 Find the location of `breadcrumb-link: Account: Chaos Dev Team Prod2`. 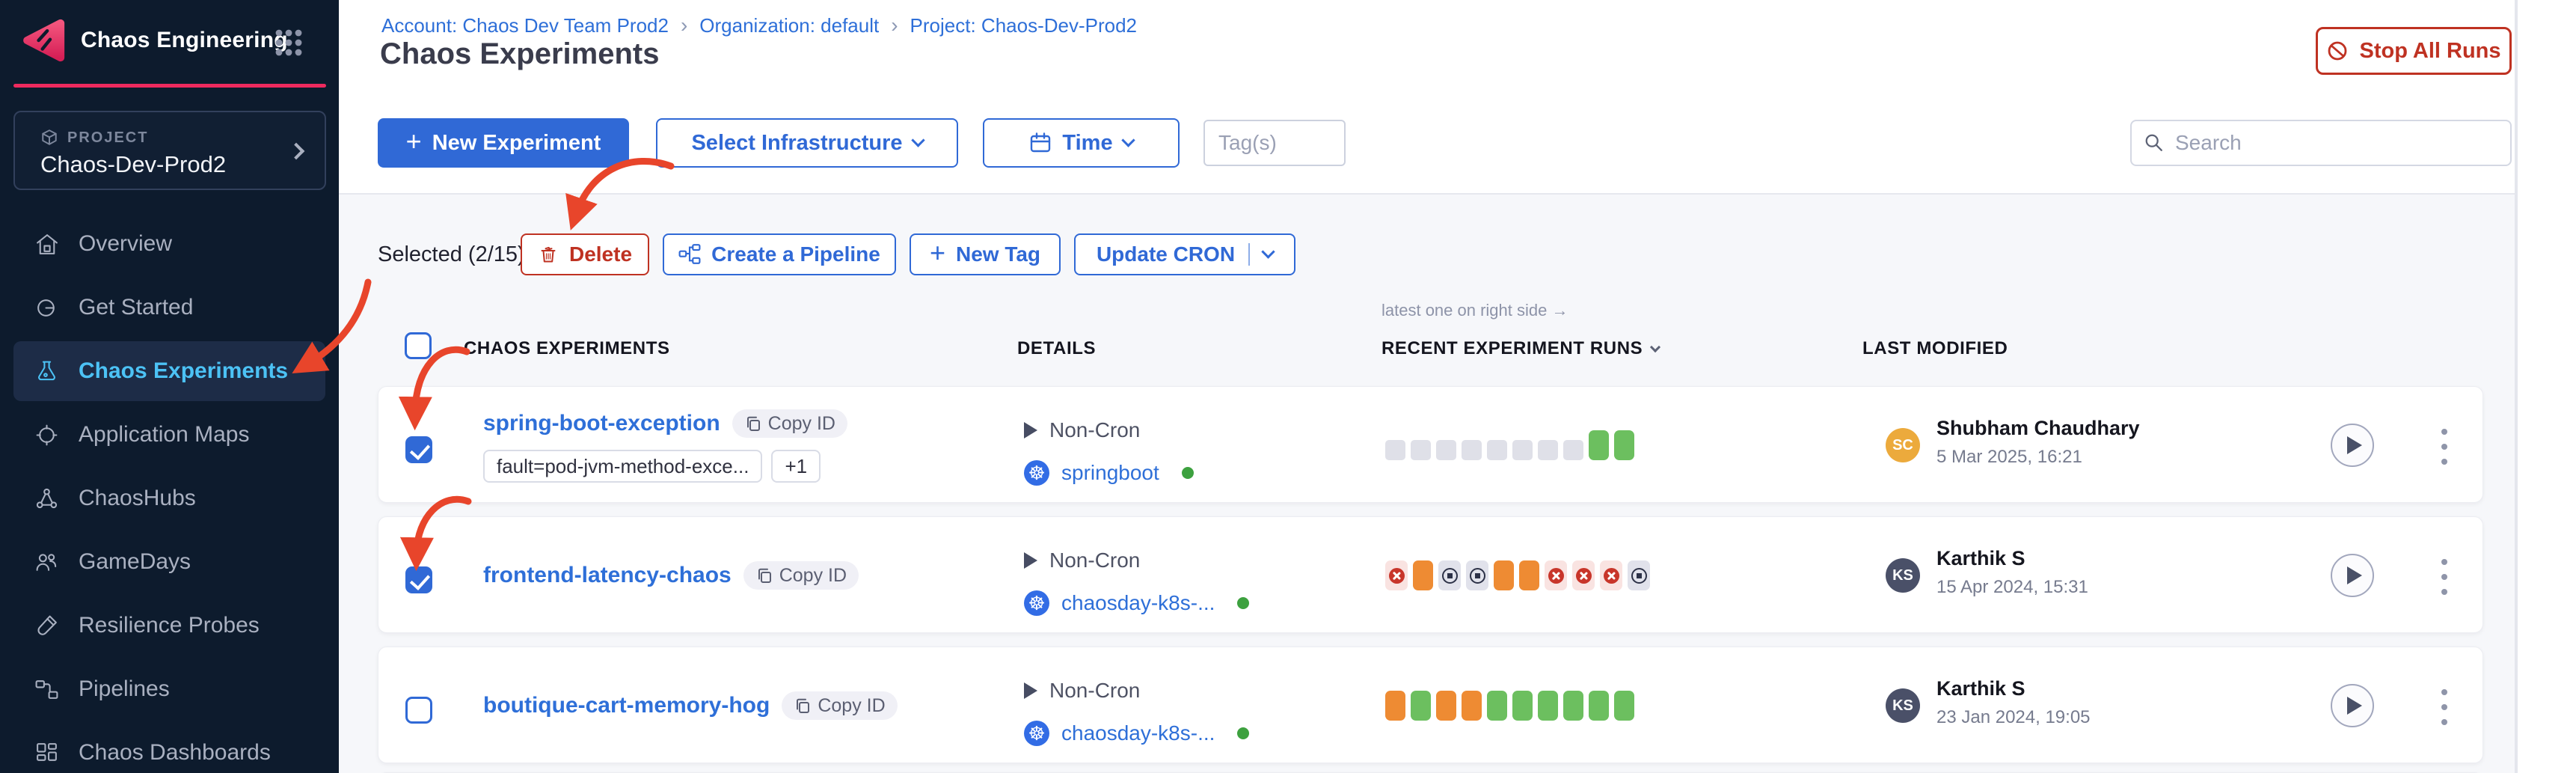

breadcrumb-link: Account: Chaos Dev Team Prod2 is located at coordinates (525, 25).